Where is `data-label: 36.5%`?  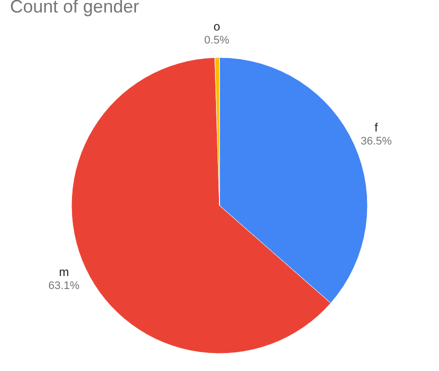 data-label: 36.5% is located at coordinates (376, 142).